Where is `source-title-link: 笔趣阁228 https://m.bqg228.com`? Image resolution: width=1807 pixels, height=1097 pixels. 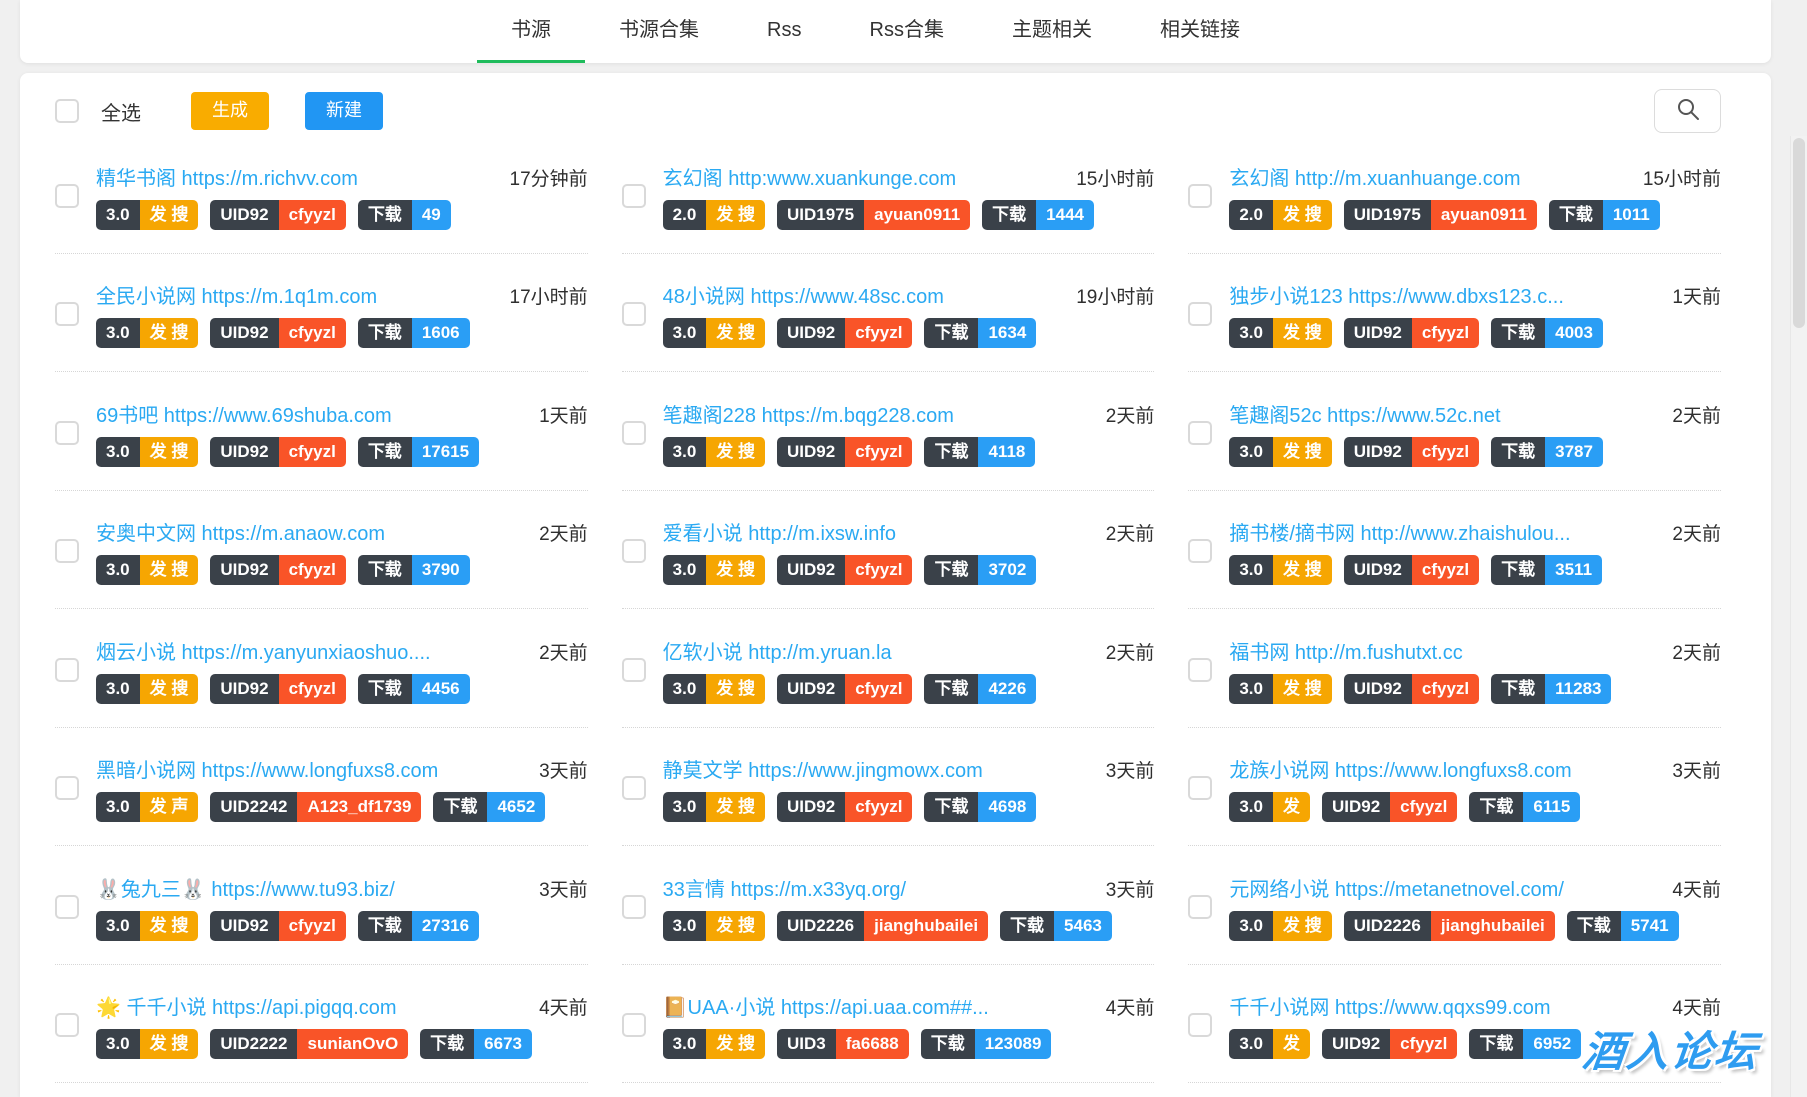 source-title-link: 笔趣阁228 https://m.bqg228.com is located at coordinates (808, 415).